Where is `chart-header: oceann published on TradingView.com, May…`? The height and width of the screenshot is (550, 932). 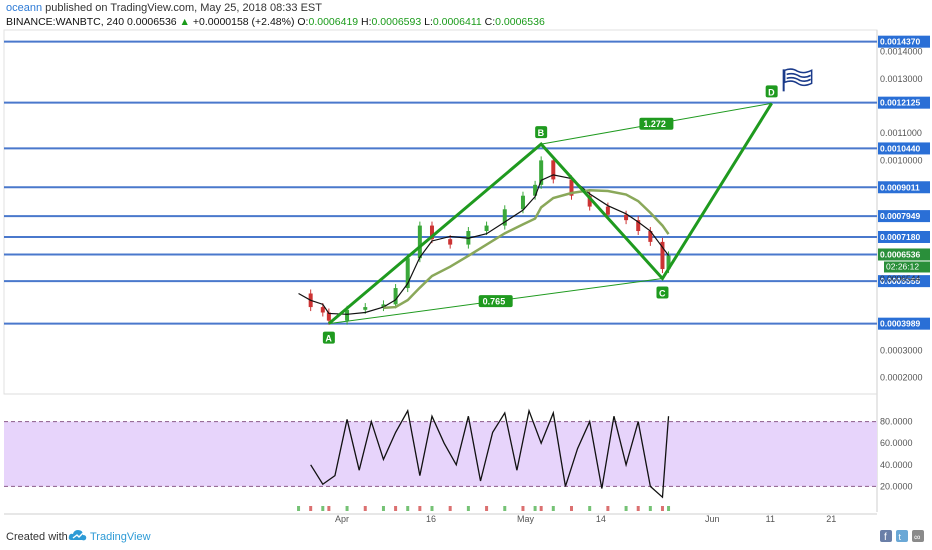
chart-header: oceann published on TradingView.com, May… is located at coordinates (466, 15).